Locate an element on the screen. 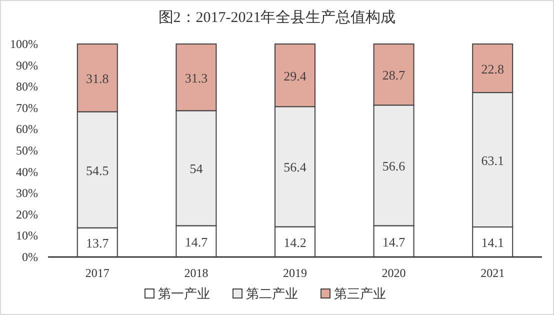  y-tick-label: 90% is located at coordinates (27, 65).